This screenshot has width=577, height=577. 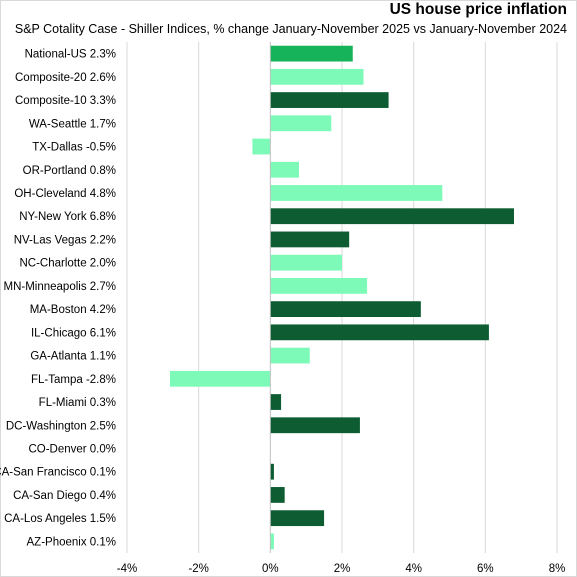 I want to click on category-label-15: FL-Miami 0.3%, so click(x=77, y=403).